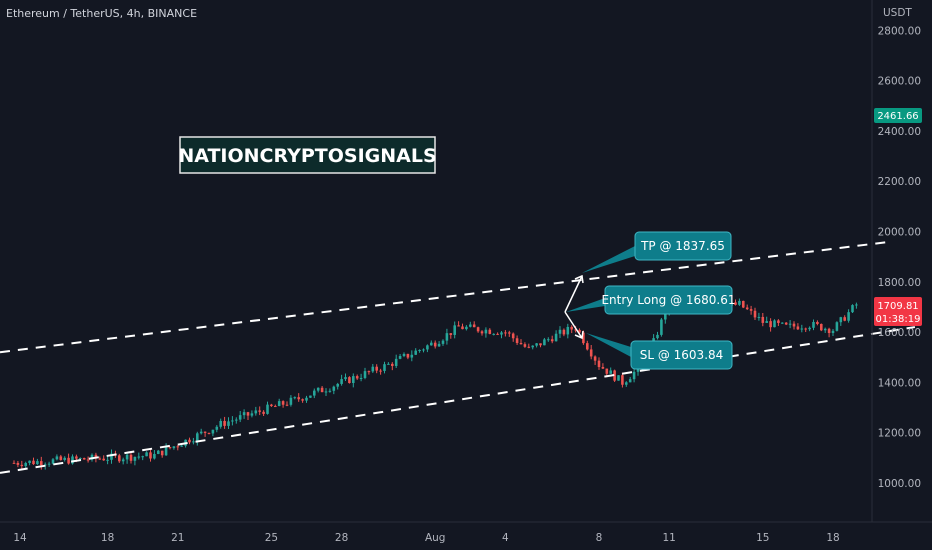 This screenshot has width=932, height=550. I want to click on sl-callout-pointer, so click(608, 345).